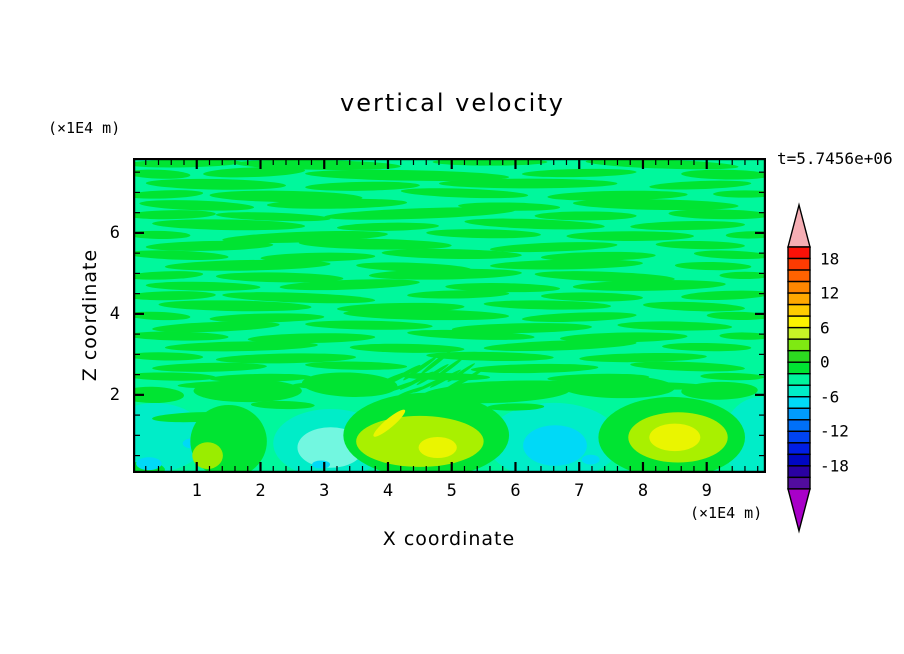 The image size is (904, 654). Describe the element at coordinates (196, 491) in the screenshot. I see `x-tick-label: 1` at that location.